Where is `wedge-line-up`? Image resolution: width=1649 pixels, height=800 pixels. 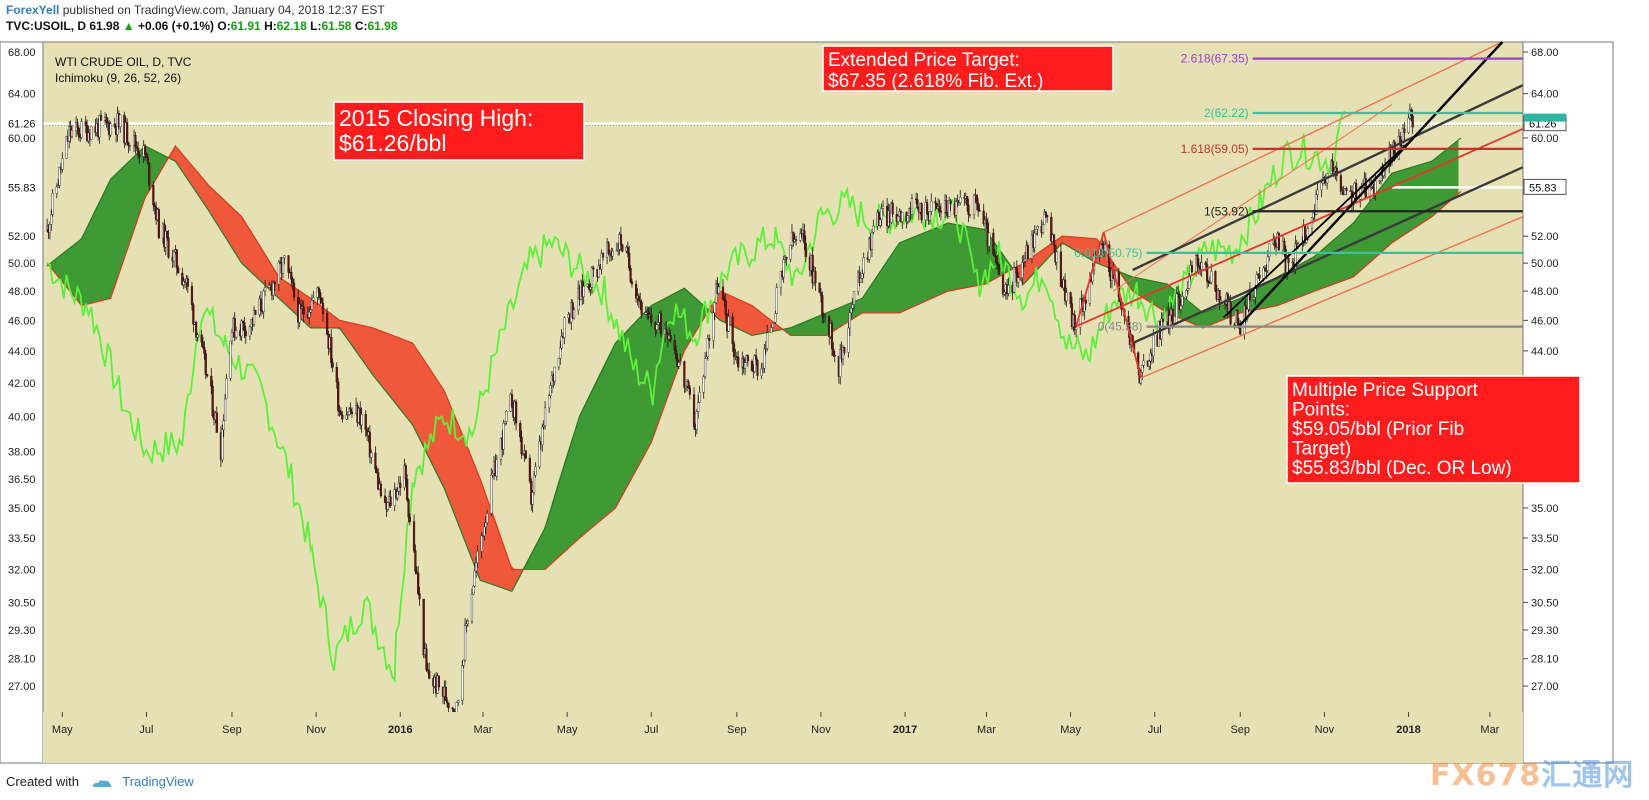
wedge-line-up is located at coordinates (1090, 279).